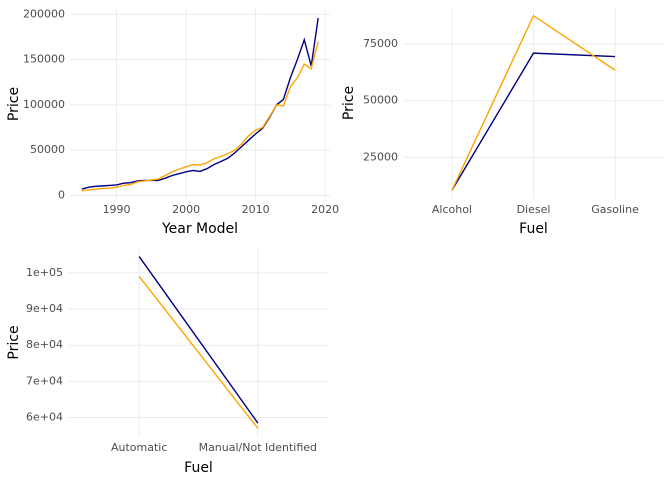  Describe the element at coordinates (44, 344) in the screenshot. I see `y-tick-label: 8e+04` at that location.